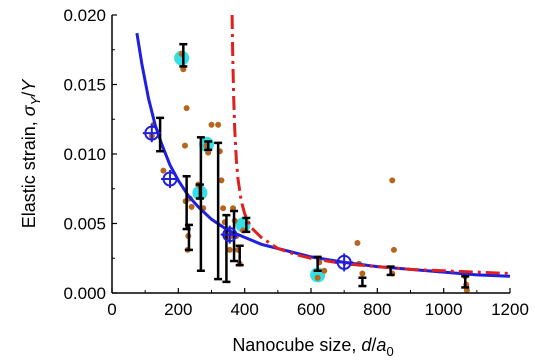 This screenshot has height=361, width=535. What do you see at coordinates (29, 110) in the screenshot?
I see `y-axis-title-var: σ` at bounding box center [29, 110].